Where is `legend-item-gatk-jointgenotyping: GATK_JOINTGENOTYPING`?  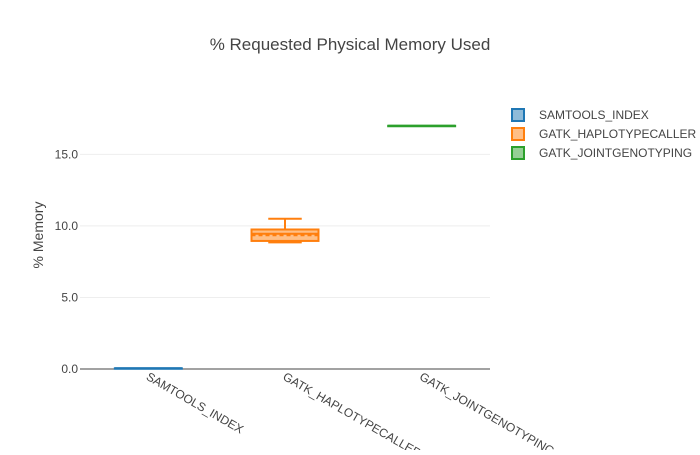
legend-item-gatk-jointgenotyping: GATK_JOINTGENOTYPING is located at coordinates (601, 153).